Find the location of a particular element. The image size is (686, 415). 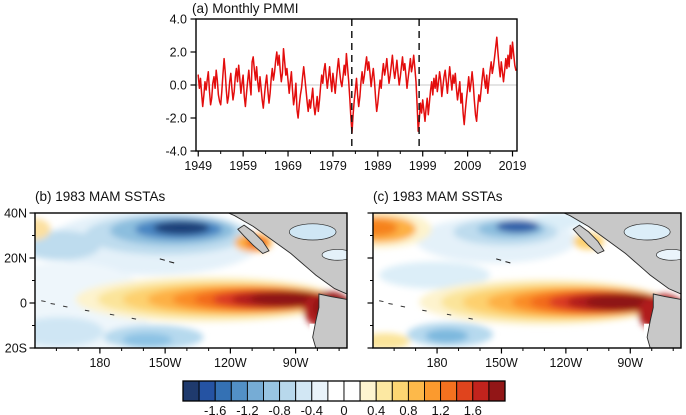

colorbar-frame is located at coordinates (344, 391).